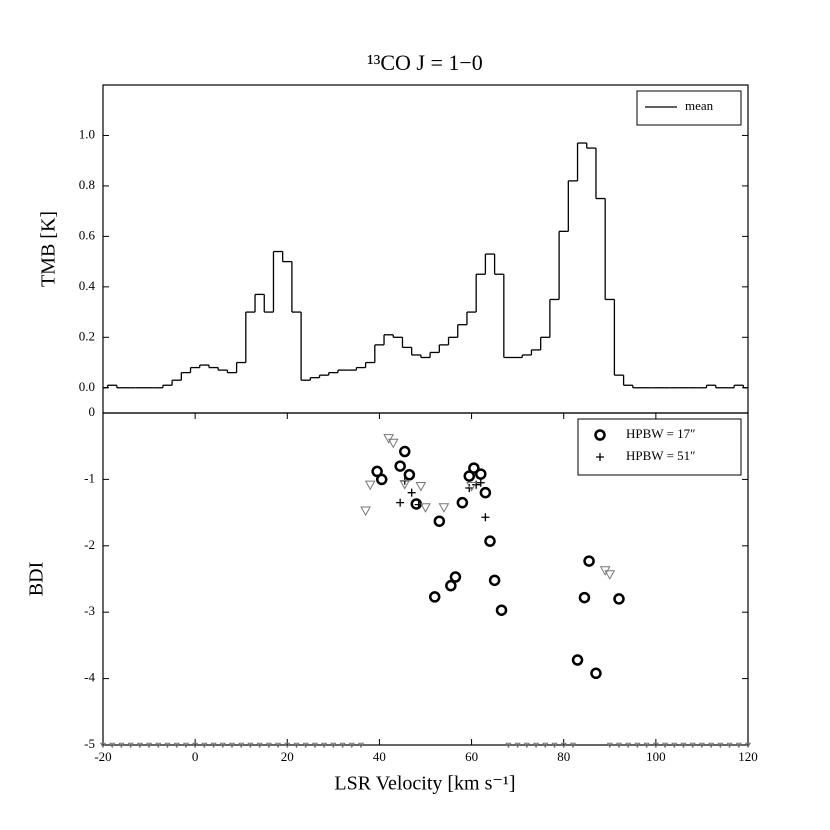  I want to click on x-tick-label: 20, so click(287, 756).